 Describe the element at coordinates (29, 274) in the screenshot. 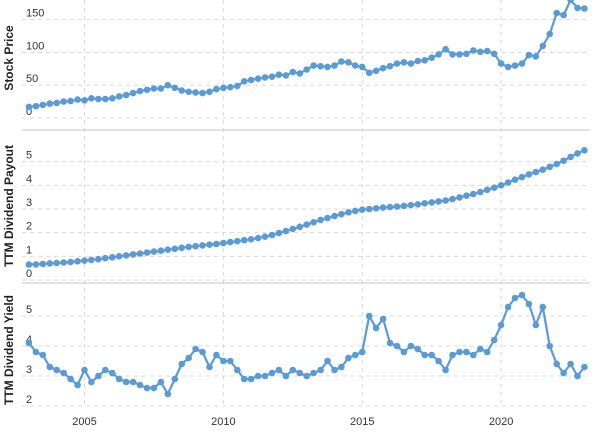

I see `y-tick-label: 0` at that location.